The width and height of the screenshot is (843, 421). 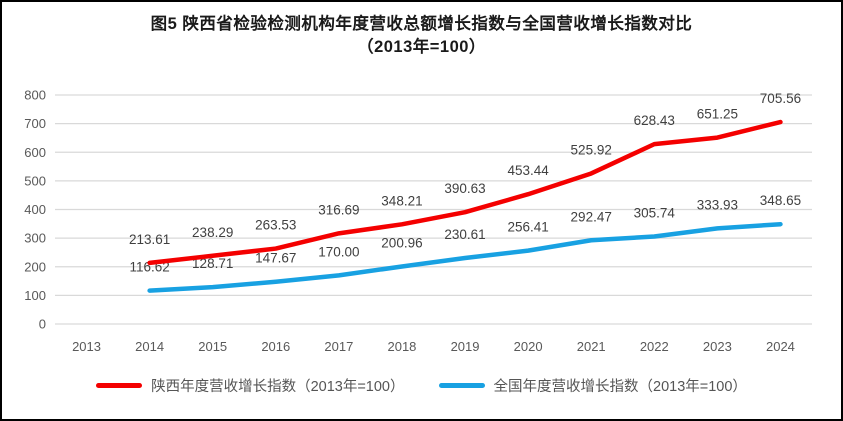 What do you see at coordinates (591, 216) in the screenshot?
I see `svg-text: 292.47` at bounding box center [591, 216].